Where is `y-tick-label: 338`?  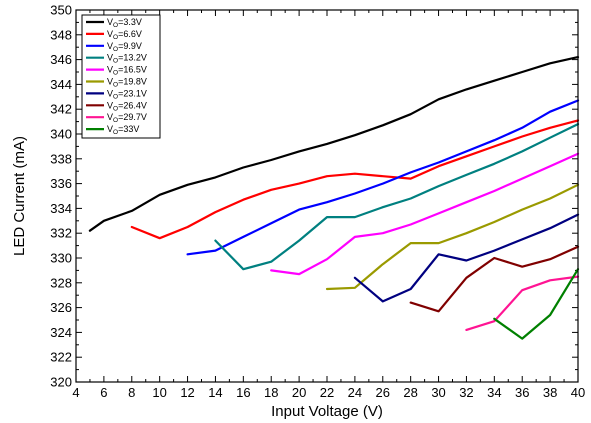 y-tick-label: 338 is located at coordinates (61, 158).